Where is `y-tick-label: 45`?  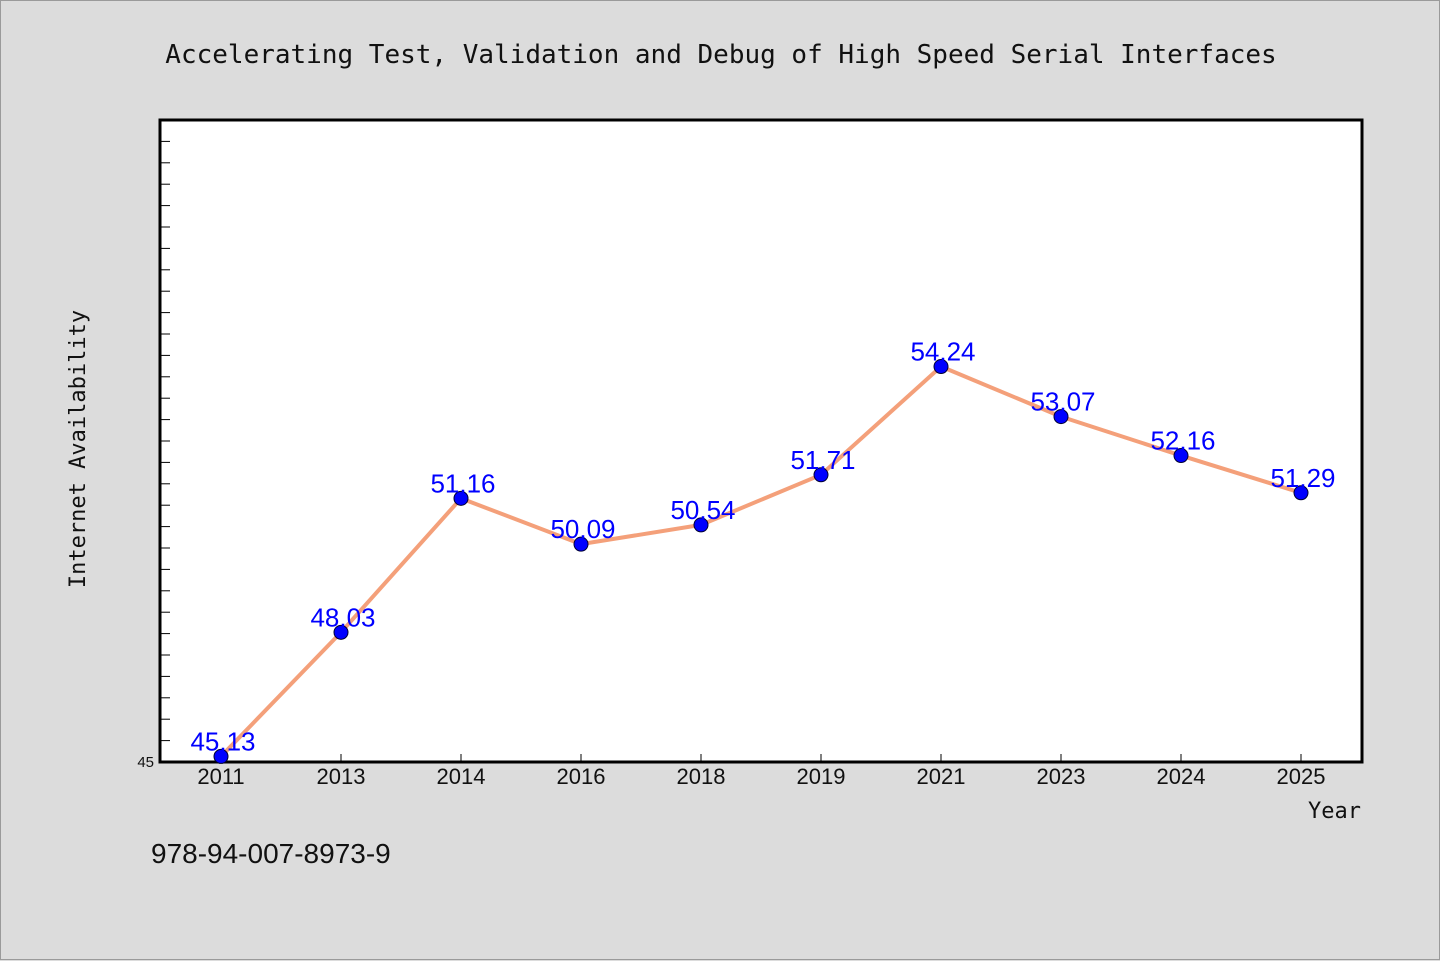 y-tick-label: 45 is located at coordinates (145, 762).